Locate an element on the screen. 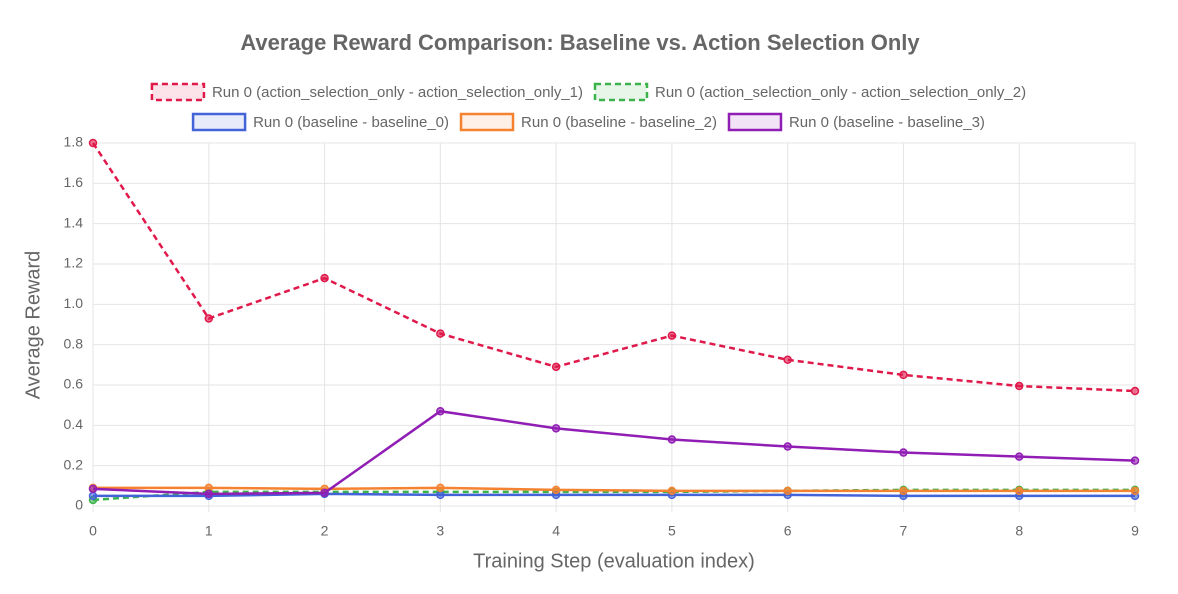 The width and height of the screenshot is (1178, 594). x-tick-label: 5 is located at coordinates (672, 531).